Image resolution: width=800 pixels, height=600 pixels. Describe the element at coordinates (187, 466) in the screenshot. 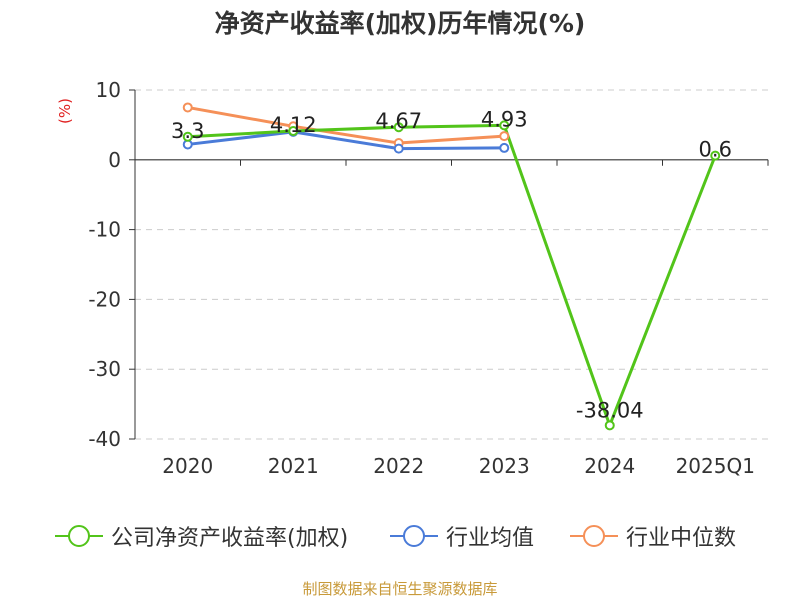

I see `x-tick-label: 2020` at that location.